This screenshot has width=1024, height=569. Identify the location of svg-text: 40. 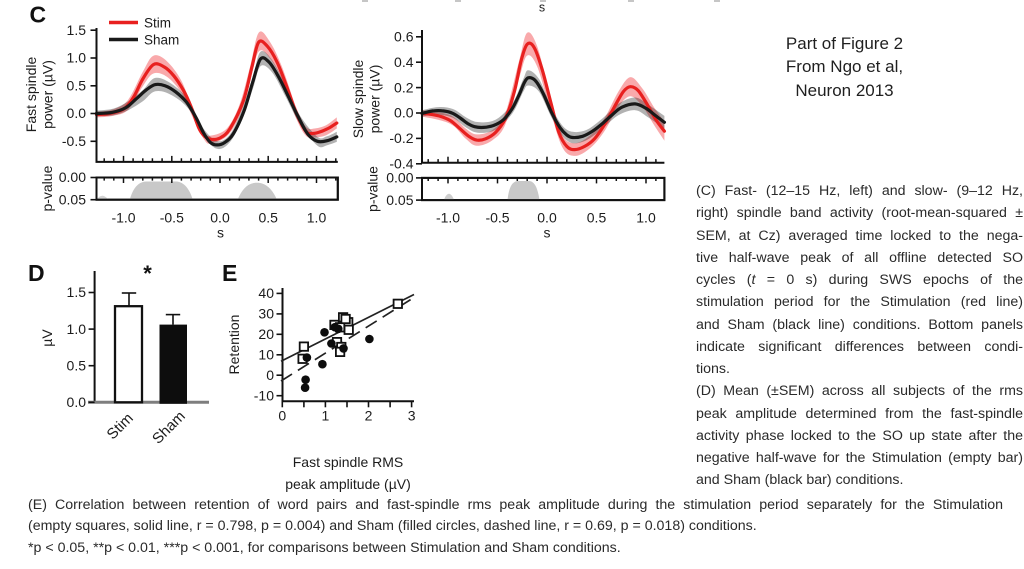
(266, 293).